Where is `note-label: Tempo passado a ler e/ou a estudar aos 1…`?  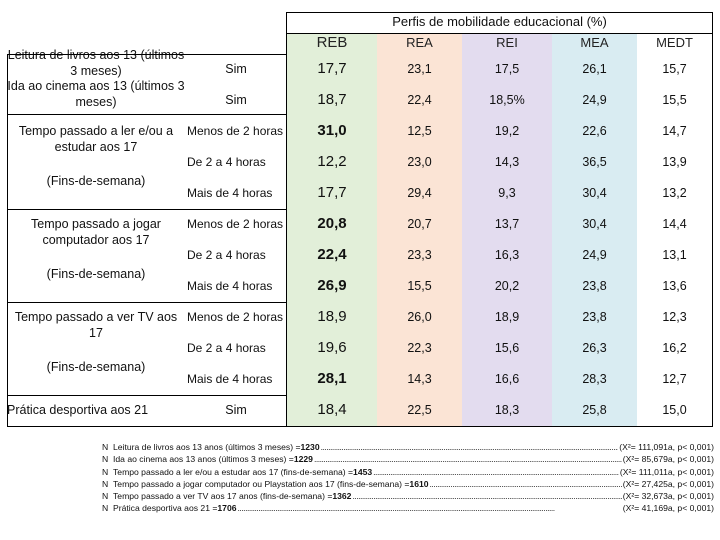 note-label: Tempo passado a ler e/ou a estudar aos 1… is located at coordinates (233, 471).